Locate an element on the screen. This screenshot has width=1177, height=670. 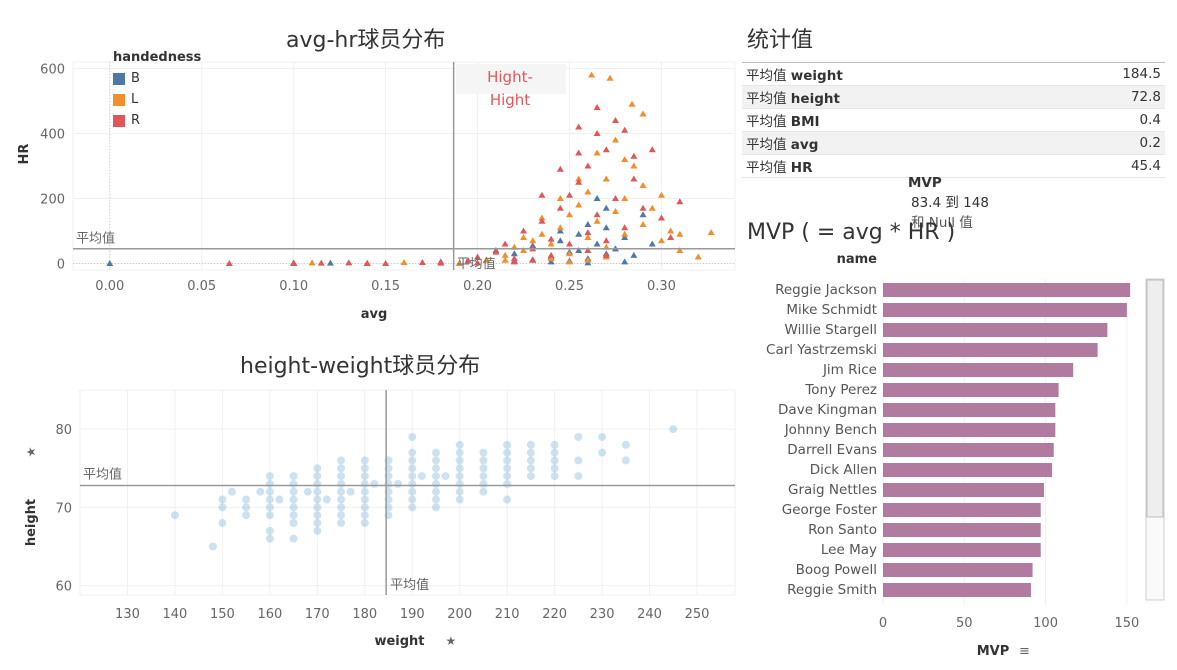
x-tick-label: 190 is located at coordinates (412, 614).